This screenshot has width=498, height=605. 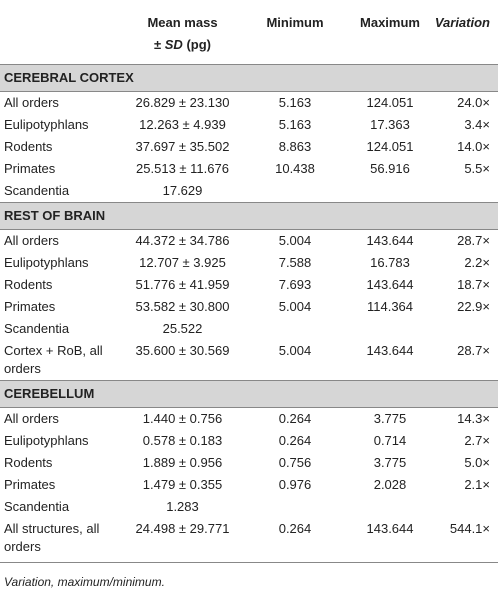 I want to click on cell: 2.028, so click(x=390, y=484).